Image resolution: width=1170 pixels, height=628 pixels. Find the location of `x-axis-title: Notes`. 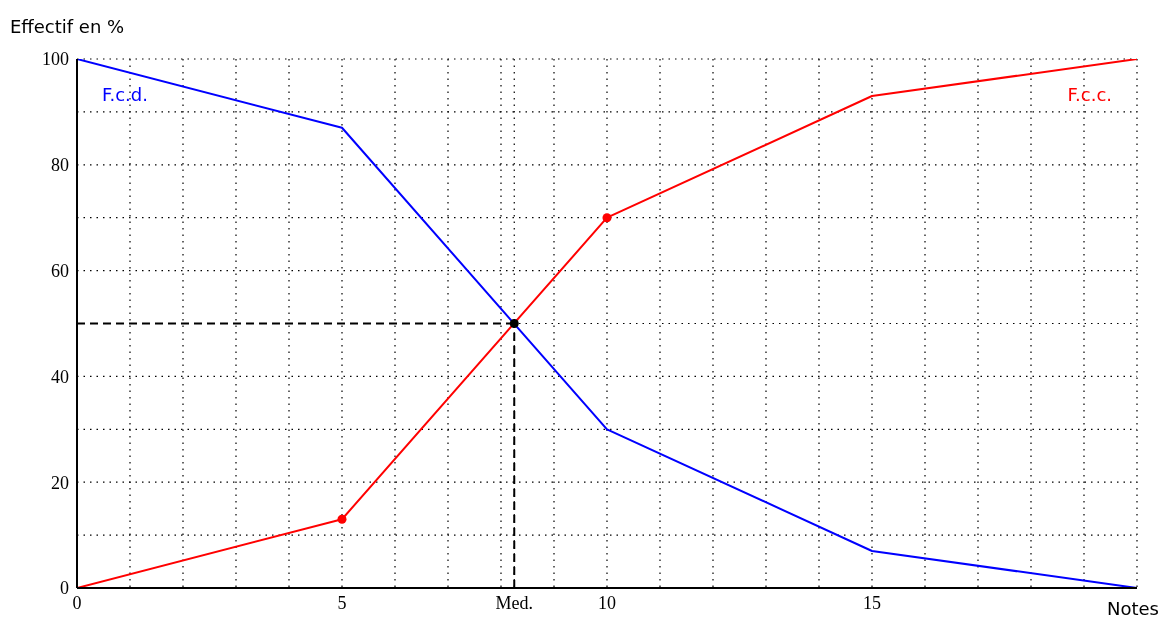

x-axis-title: Notes is located at coordinates (1133, 608).